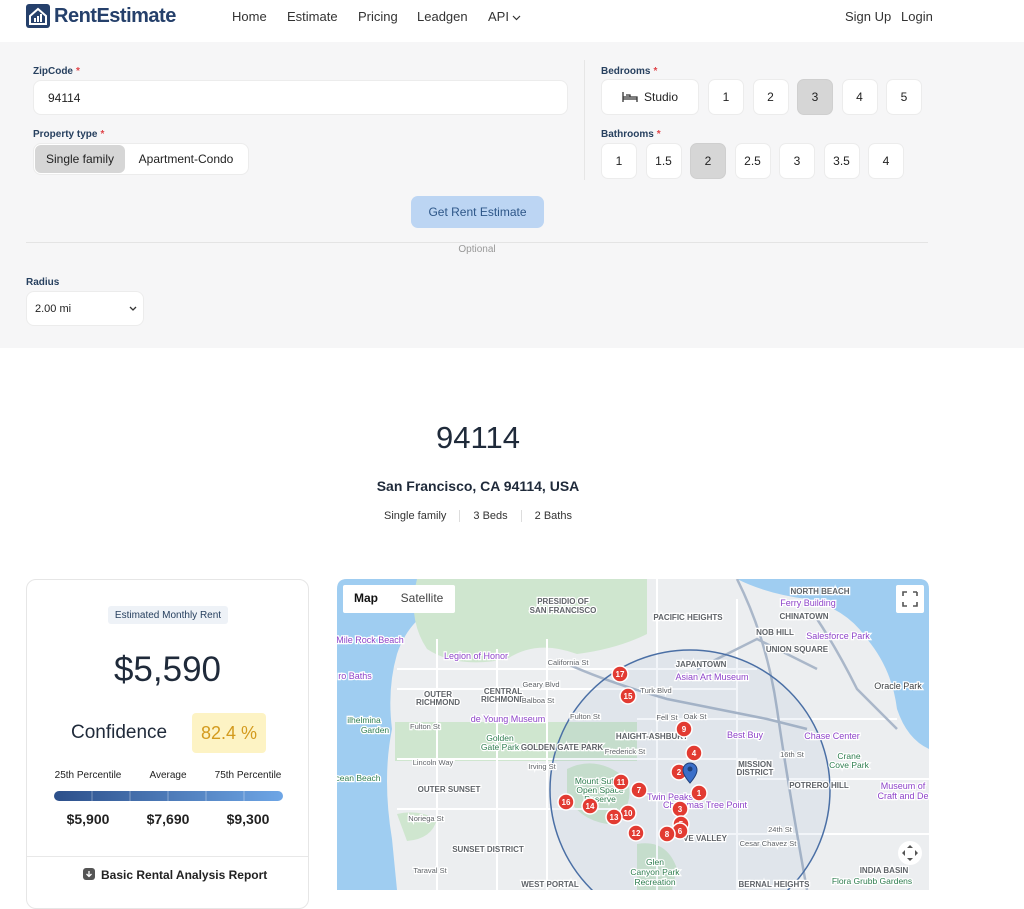 This screenshot has height=909, width=1024. I want to click on bedroom-option: 1, so click(726, 97).